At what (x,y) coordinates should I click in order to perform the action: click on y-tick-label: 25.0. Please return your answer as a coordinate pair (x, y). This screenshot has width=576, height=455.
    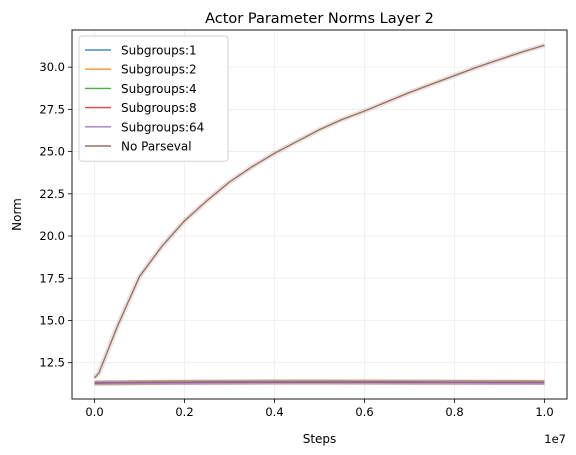
    Looking at the image, I should click on (52, 152).